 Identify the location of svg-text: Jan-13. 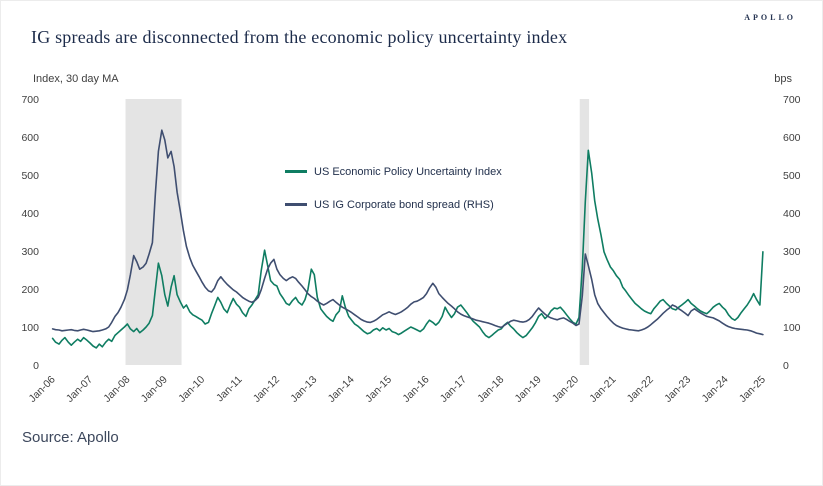
(303, 389).